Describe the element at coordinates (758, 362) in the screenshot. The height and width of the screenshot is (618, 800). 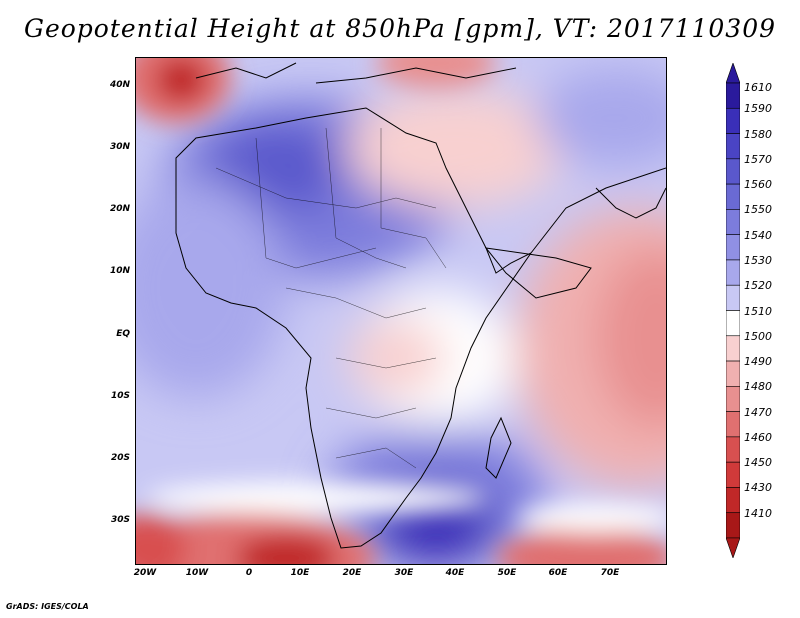
I see `colorbar-level-label: 1490` at that location.